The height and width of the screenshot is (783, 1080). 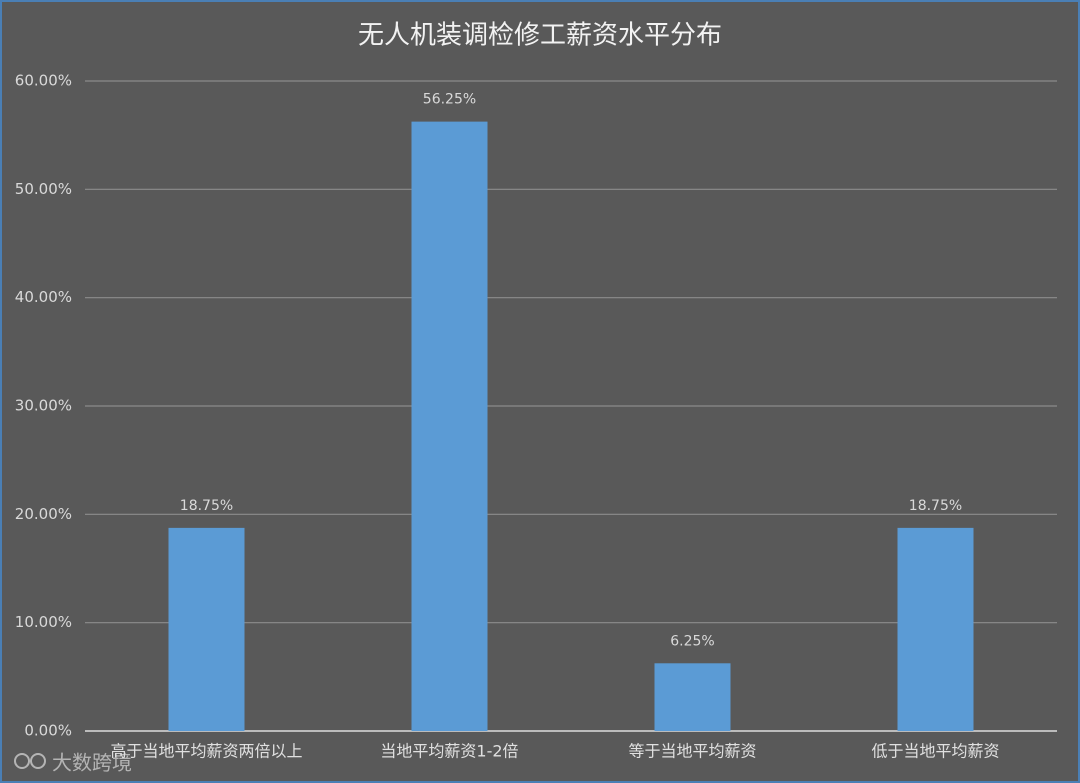 What do you see at coordinates (449, 751) in the screenshot?
I see `x-tick-label: 当地平均薪资1-2倍` at bounding box center [449, 751].